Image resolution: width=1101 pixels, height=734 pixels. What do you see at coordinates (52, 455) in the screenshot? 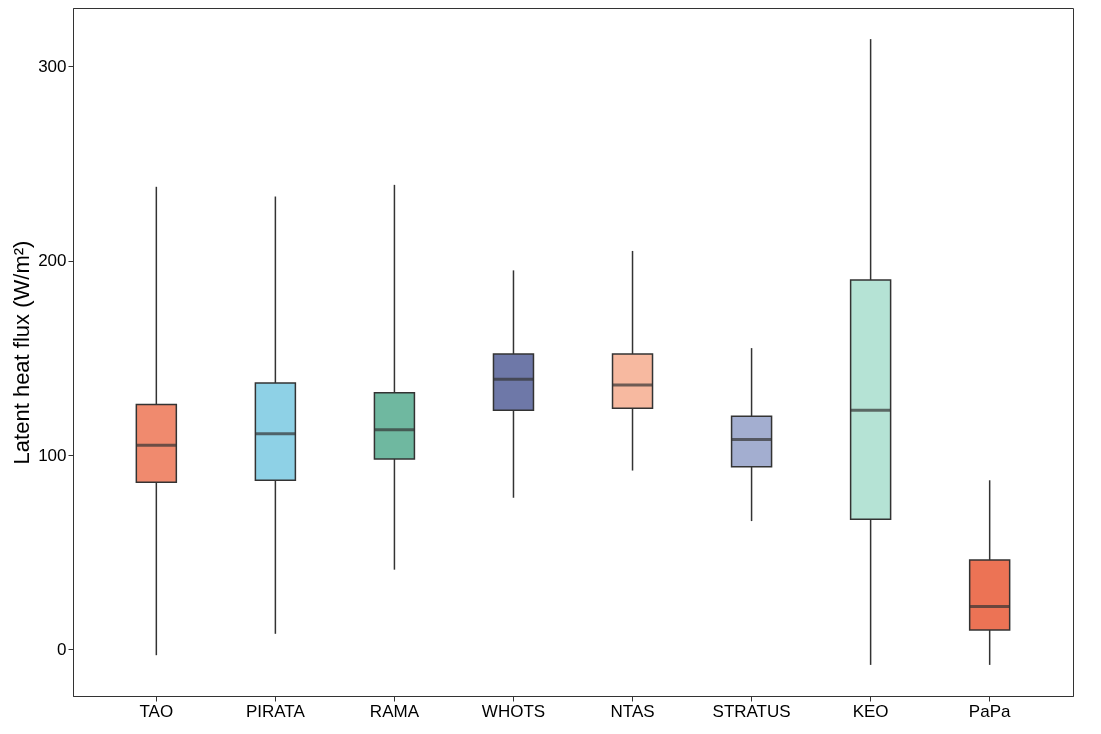
I see `y-tick-label: 100` at bounding box center [52, 455].